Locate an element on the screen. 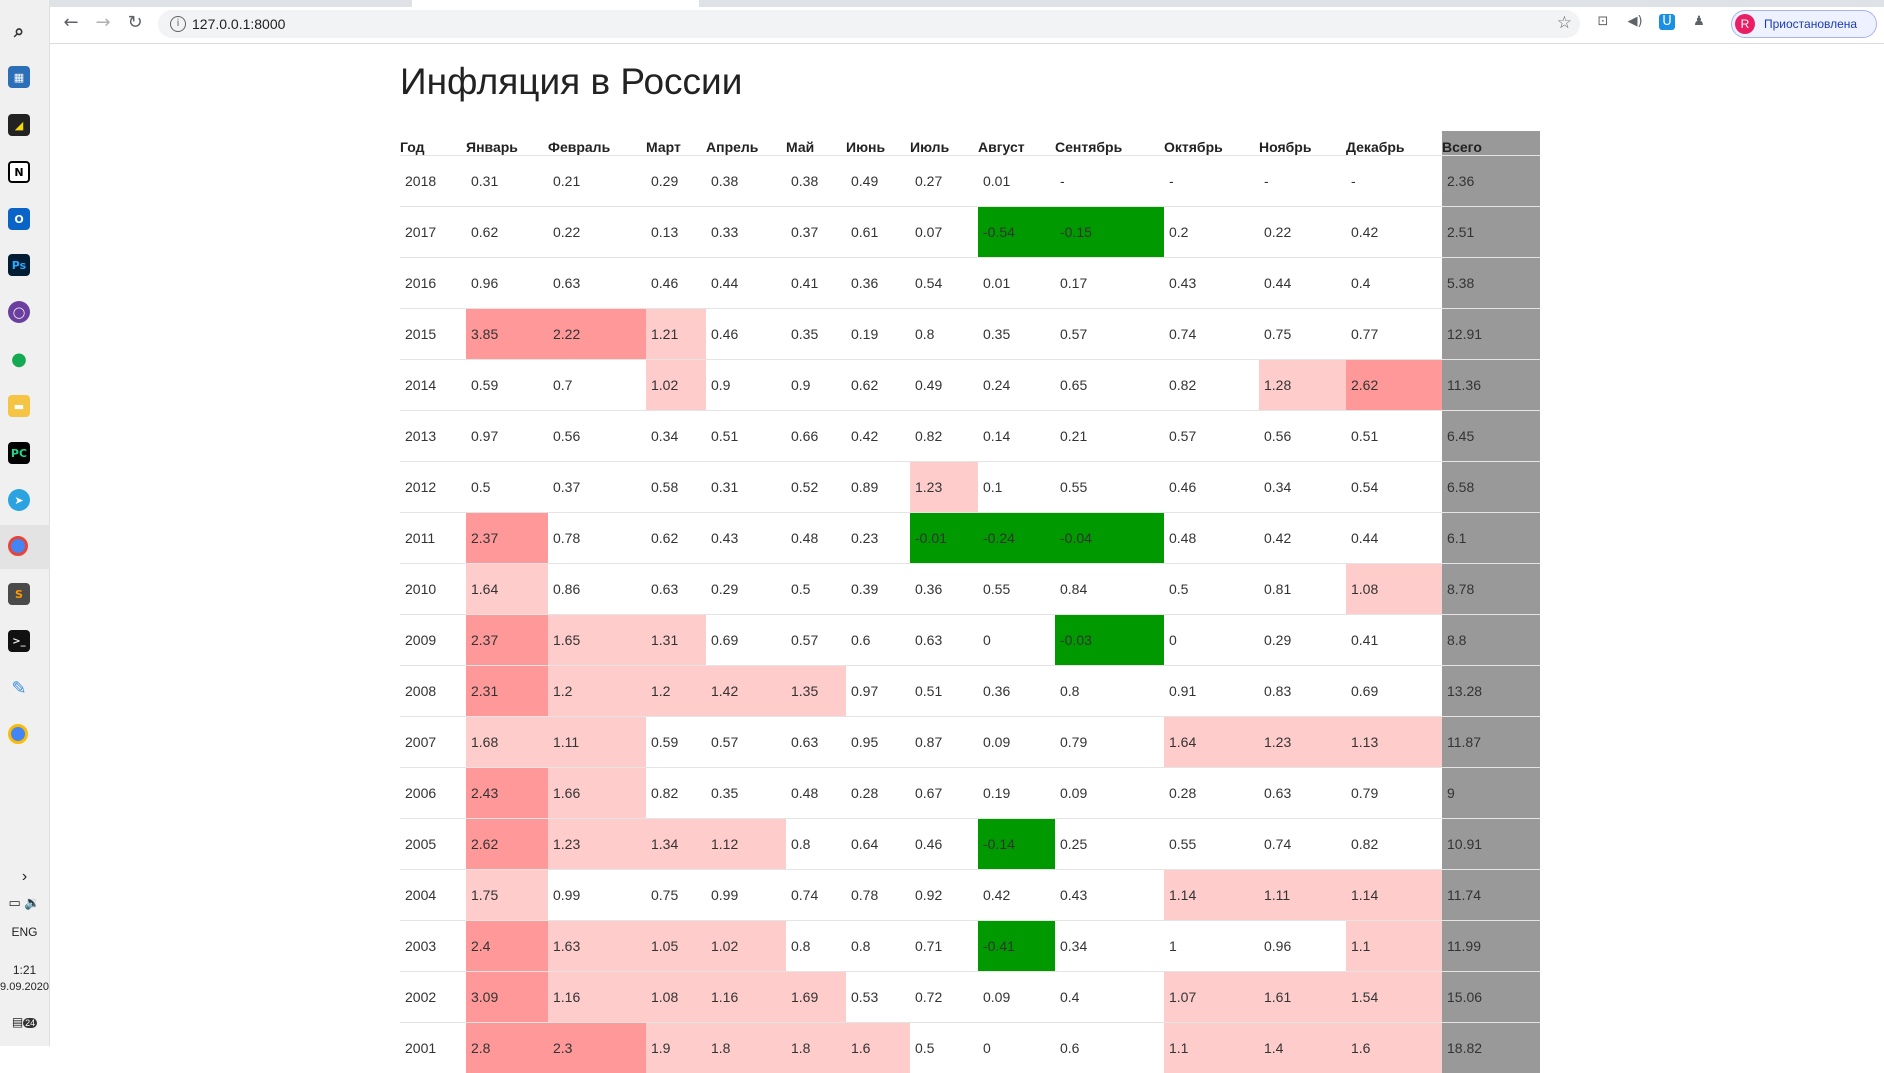 The height and width of the screenshot is (1073, 1884). app-icon: ◯ is located at coordinates (19, 312).